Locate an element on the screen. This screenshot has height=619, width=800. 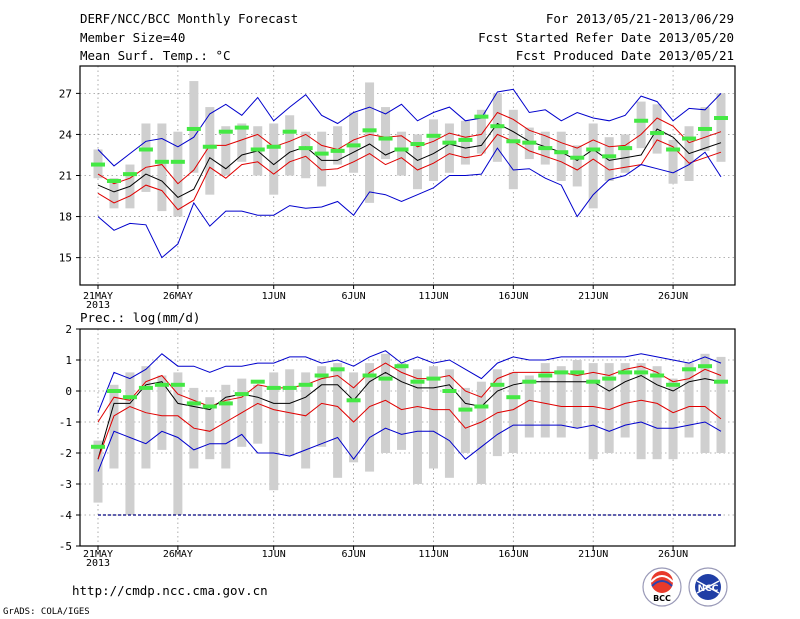
precip-ytick-label: -1 is located at coordinates (65, 422).